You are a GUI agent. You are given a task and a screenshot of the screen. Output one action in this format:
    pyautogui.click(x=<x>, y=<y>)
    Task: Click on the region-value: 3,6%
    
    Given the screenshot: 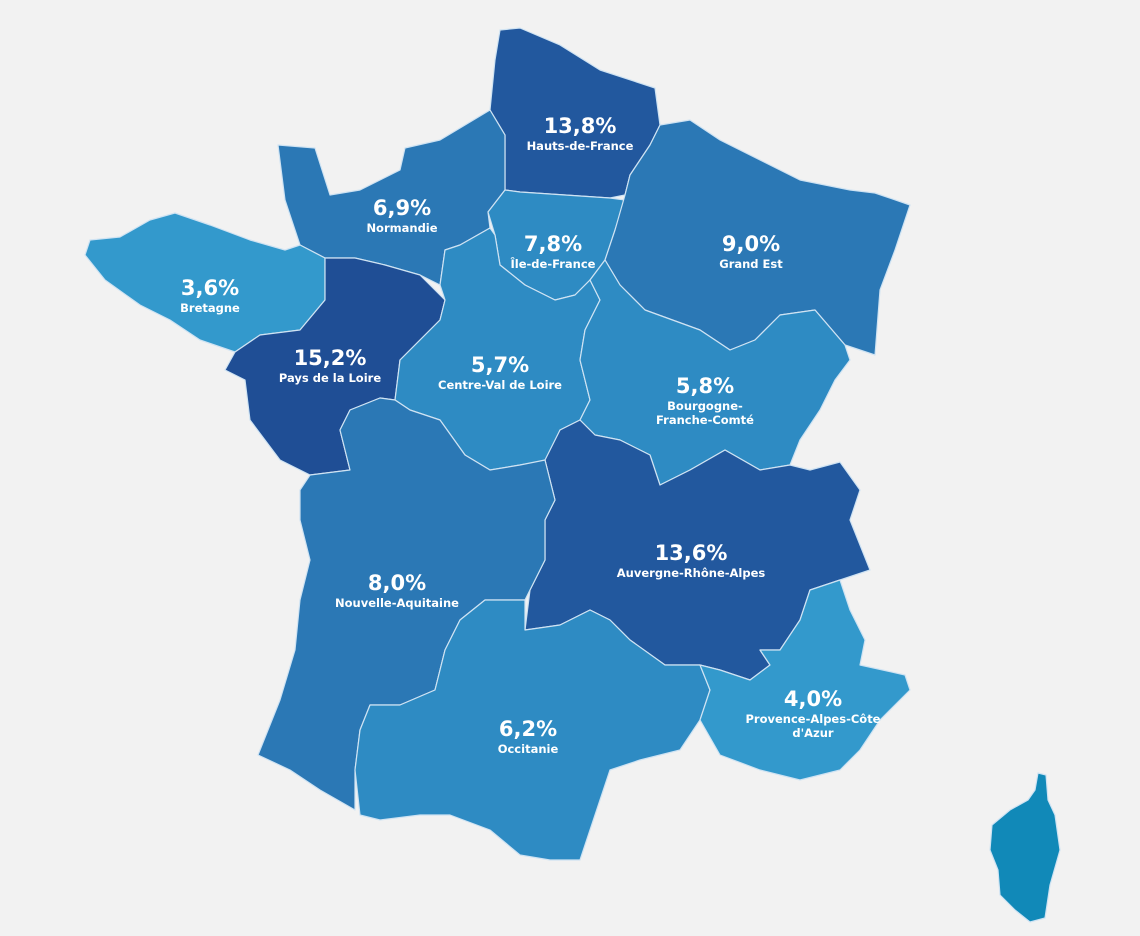 What is the action you would take?
    pyautogui.click(x=210, y=288)
    